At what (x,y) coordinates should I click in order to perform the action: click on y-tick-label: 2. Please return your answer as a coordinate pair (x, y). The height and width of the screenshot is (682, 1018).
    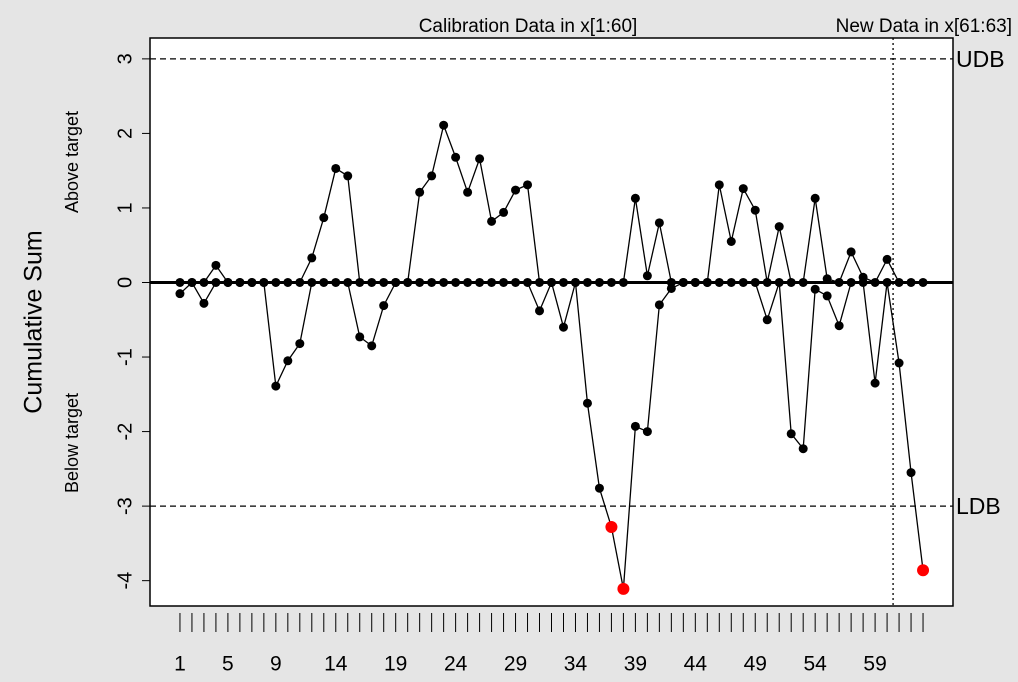
    Looking at the image, I should click on (125, 133).